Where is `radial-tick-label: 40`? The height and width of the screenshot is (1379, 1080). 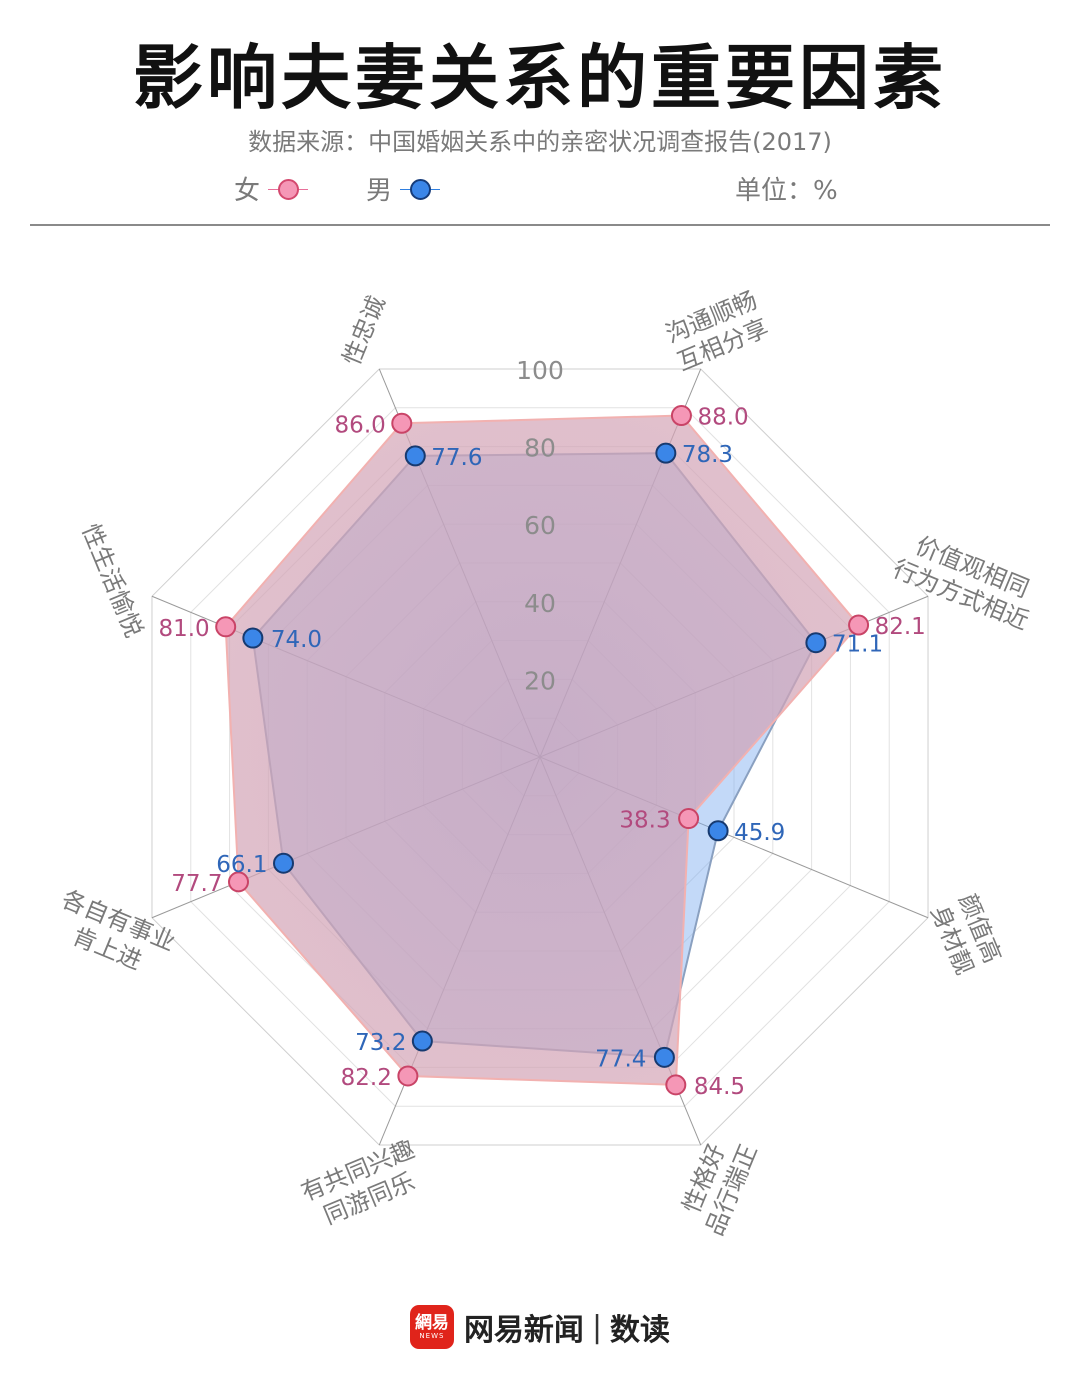
radial-tick-label: 40 is located at coordinates (540, 603).